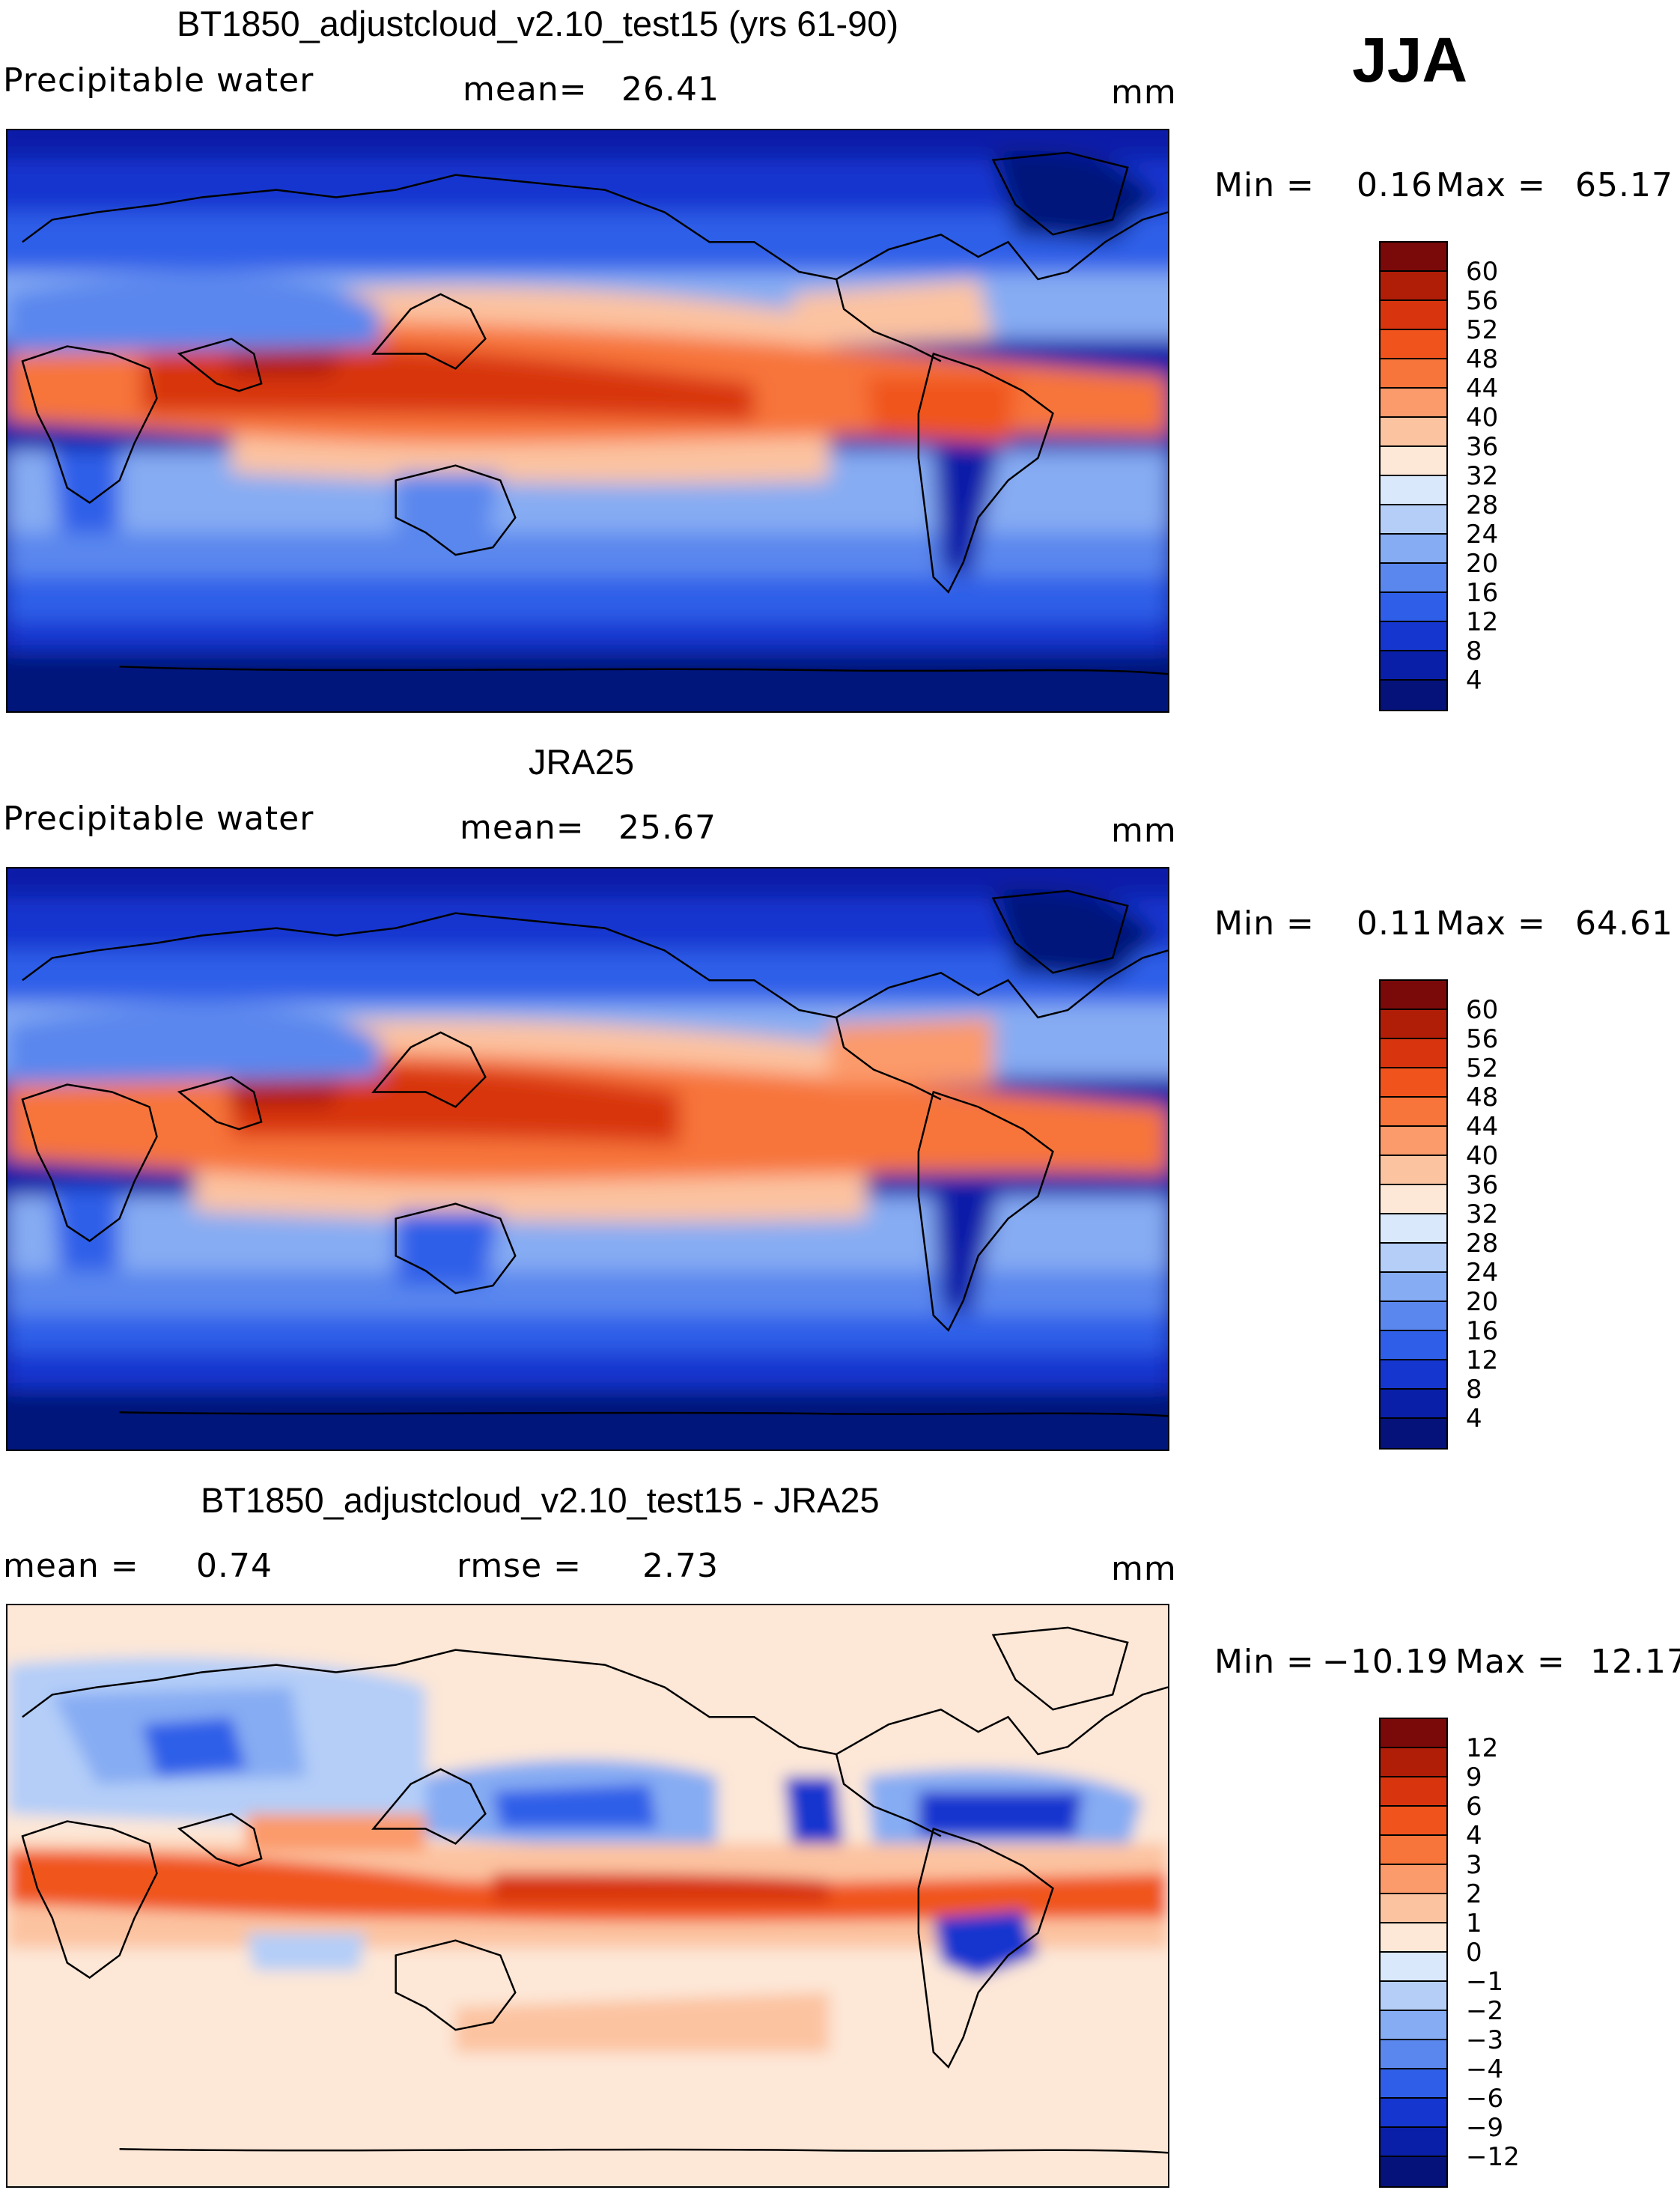 The height and width of the screenshot is (2193, 1680). I want to click on panel3-colorbar-label: 6, so click(1474, 1807).